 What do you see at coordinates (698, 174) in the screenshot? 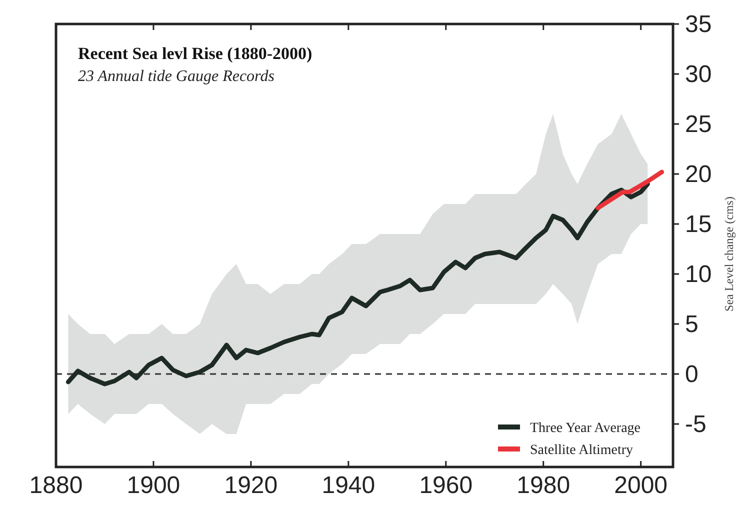
I see `y-tick-label: 20` at bounding box center [698, 174].